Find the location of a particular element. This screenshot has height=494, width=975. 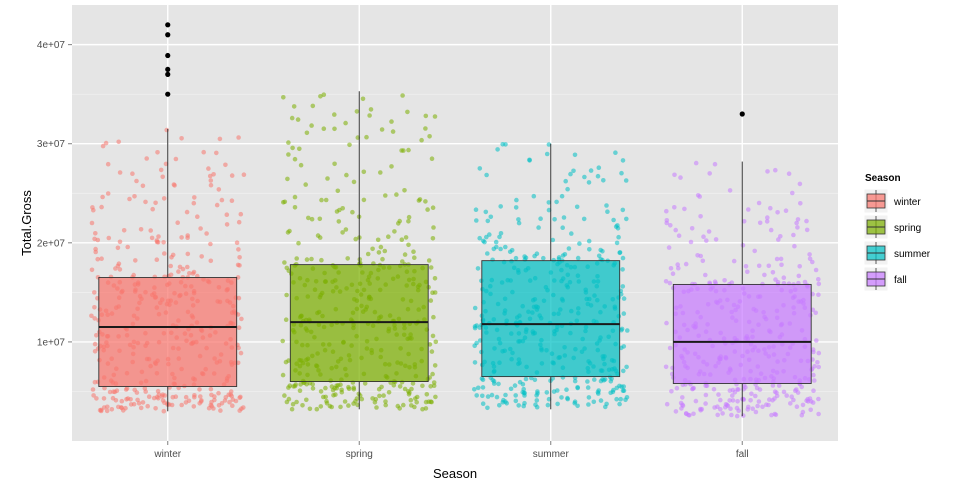

y-axis-ticks: 1e+07 2e+07 3e+07 4e+07 is located at coordinates (54, 194).